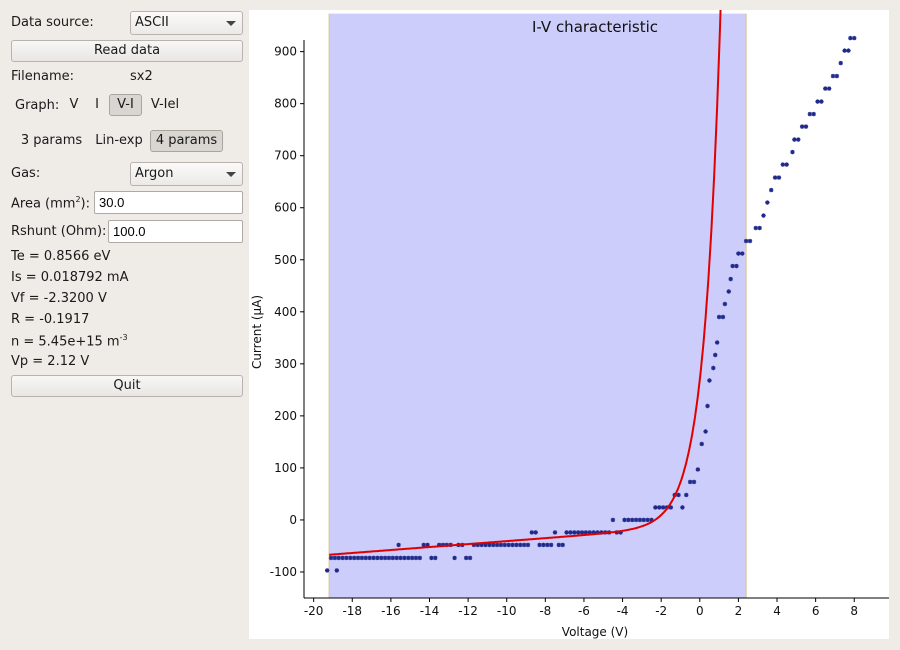 The width and height of the screenshot is (900, 650). I want to click on x-tick-label: -4, so click(623, 611).